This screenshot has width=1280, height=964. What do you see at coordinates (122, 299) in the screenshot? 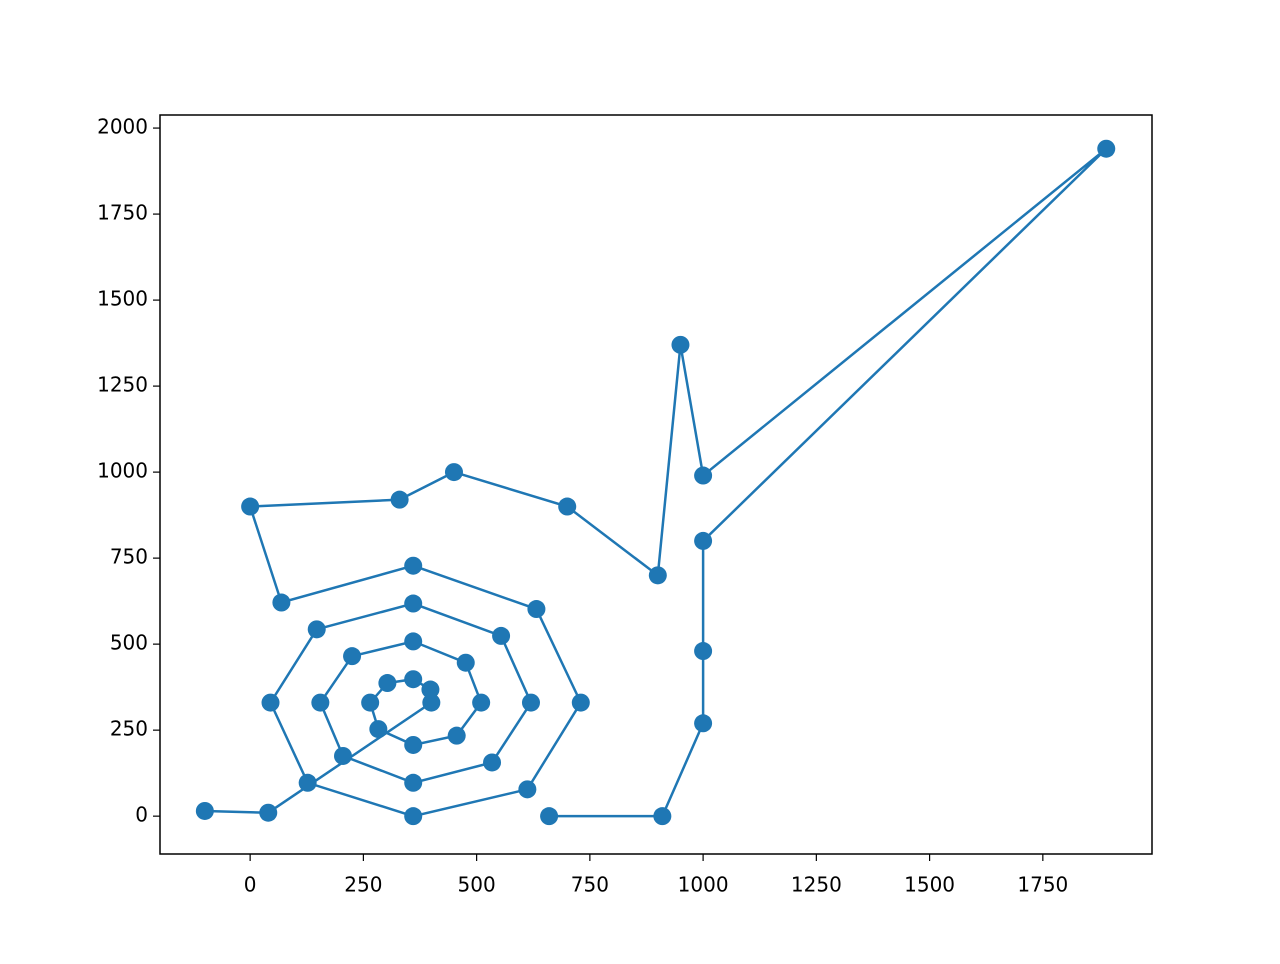
I see `y-tick-label: 1500` at bounding box center [122, 299].